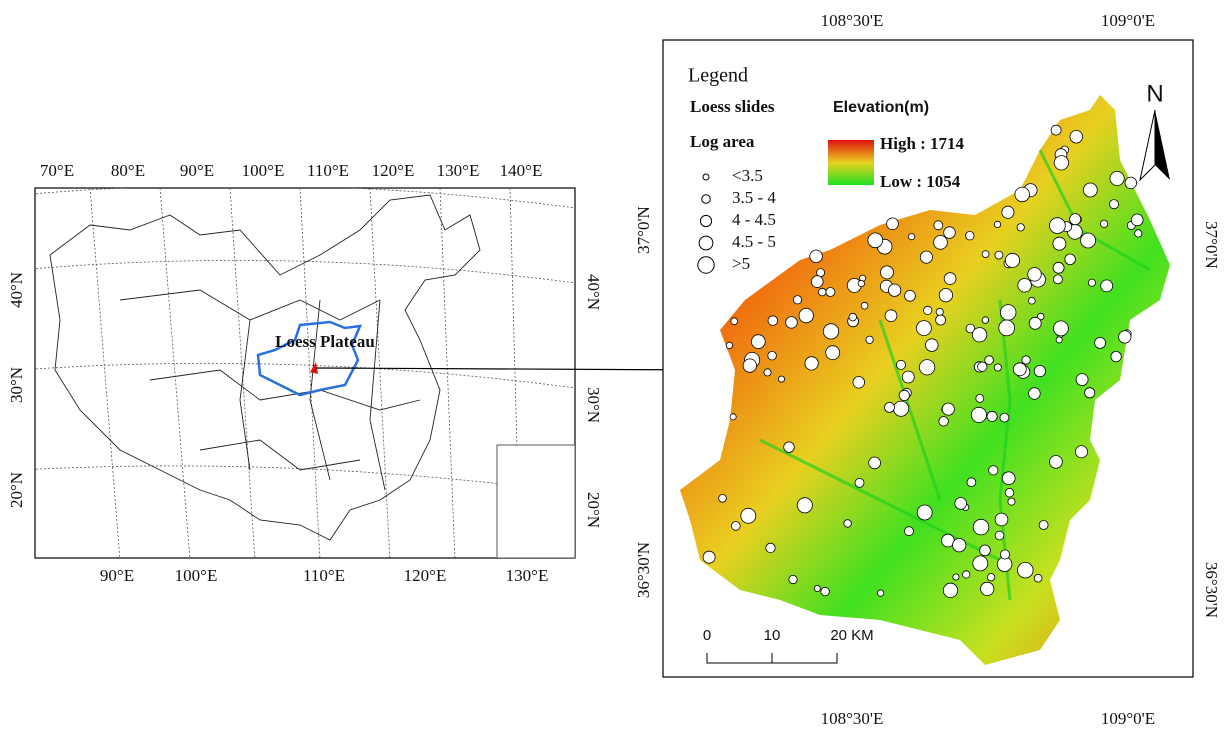  I want to click on lon-label: 110°E, so click(328, 170).